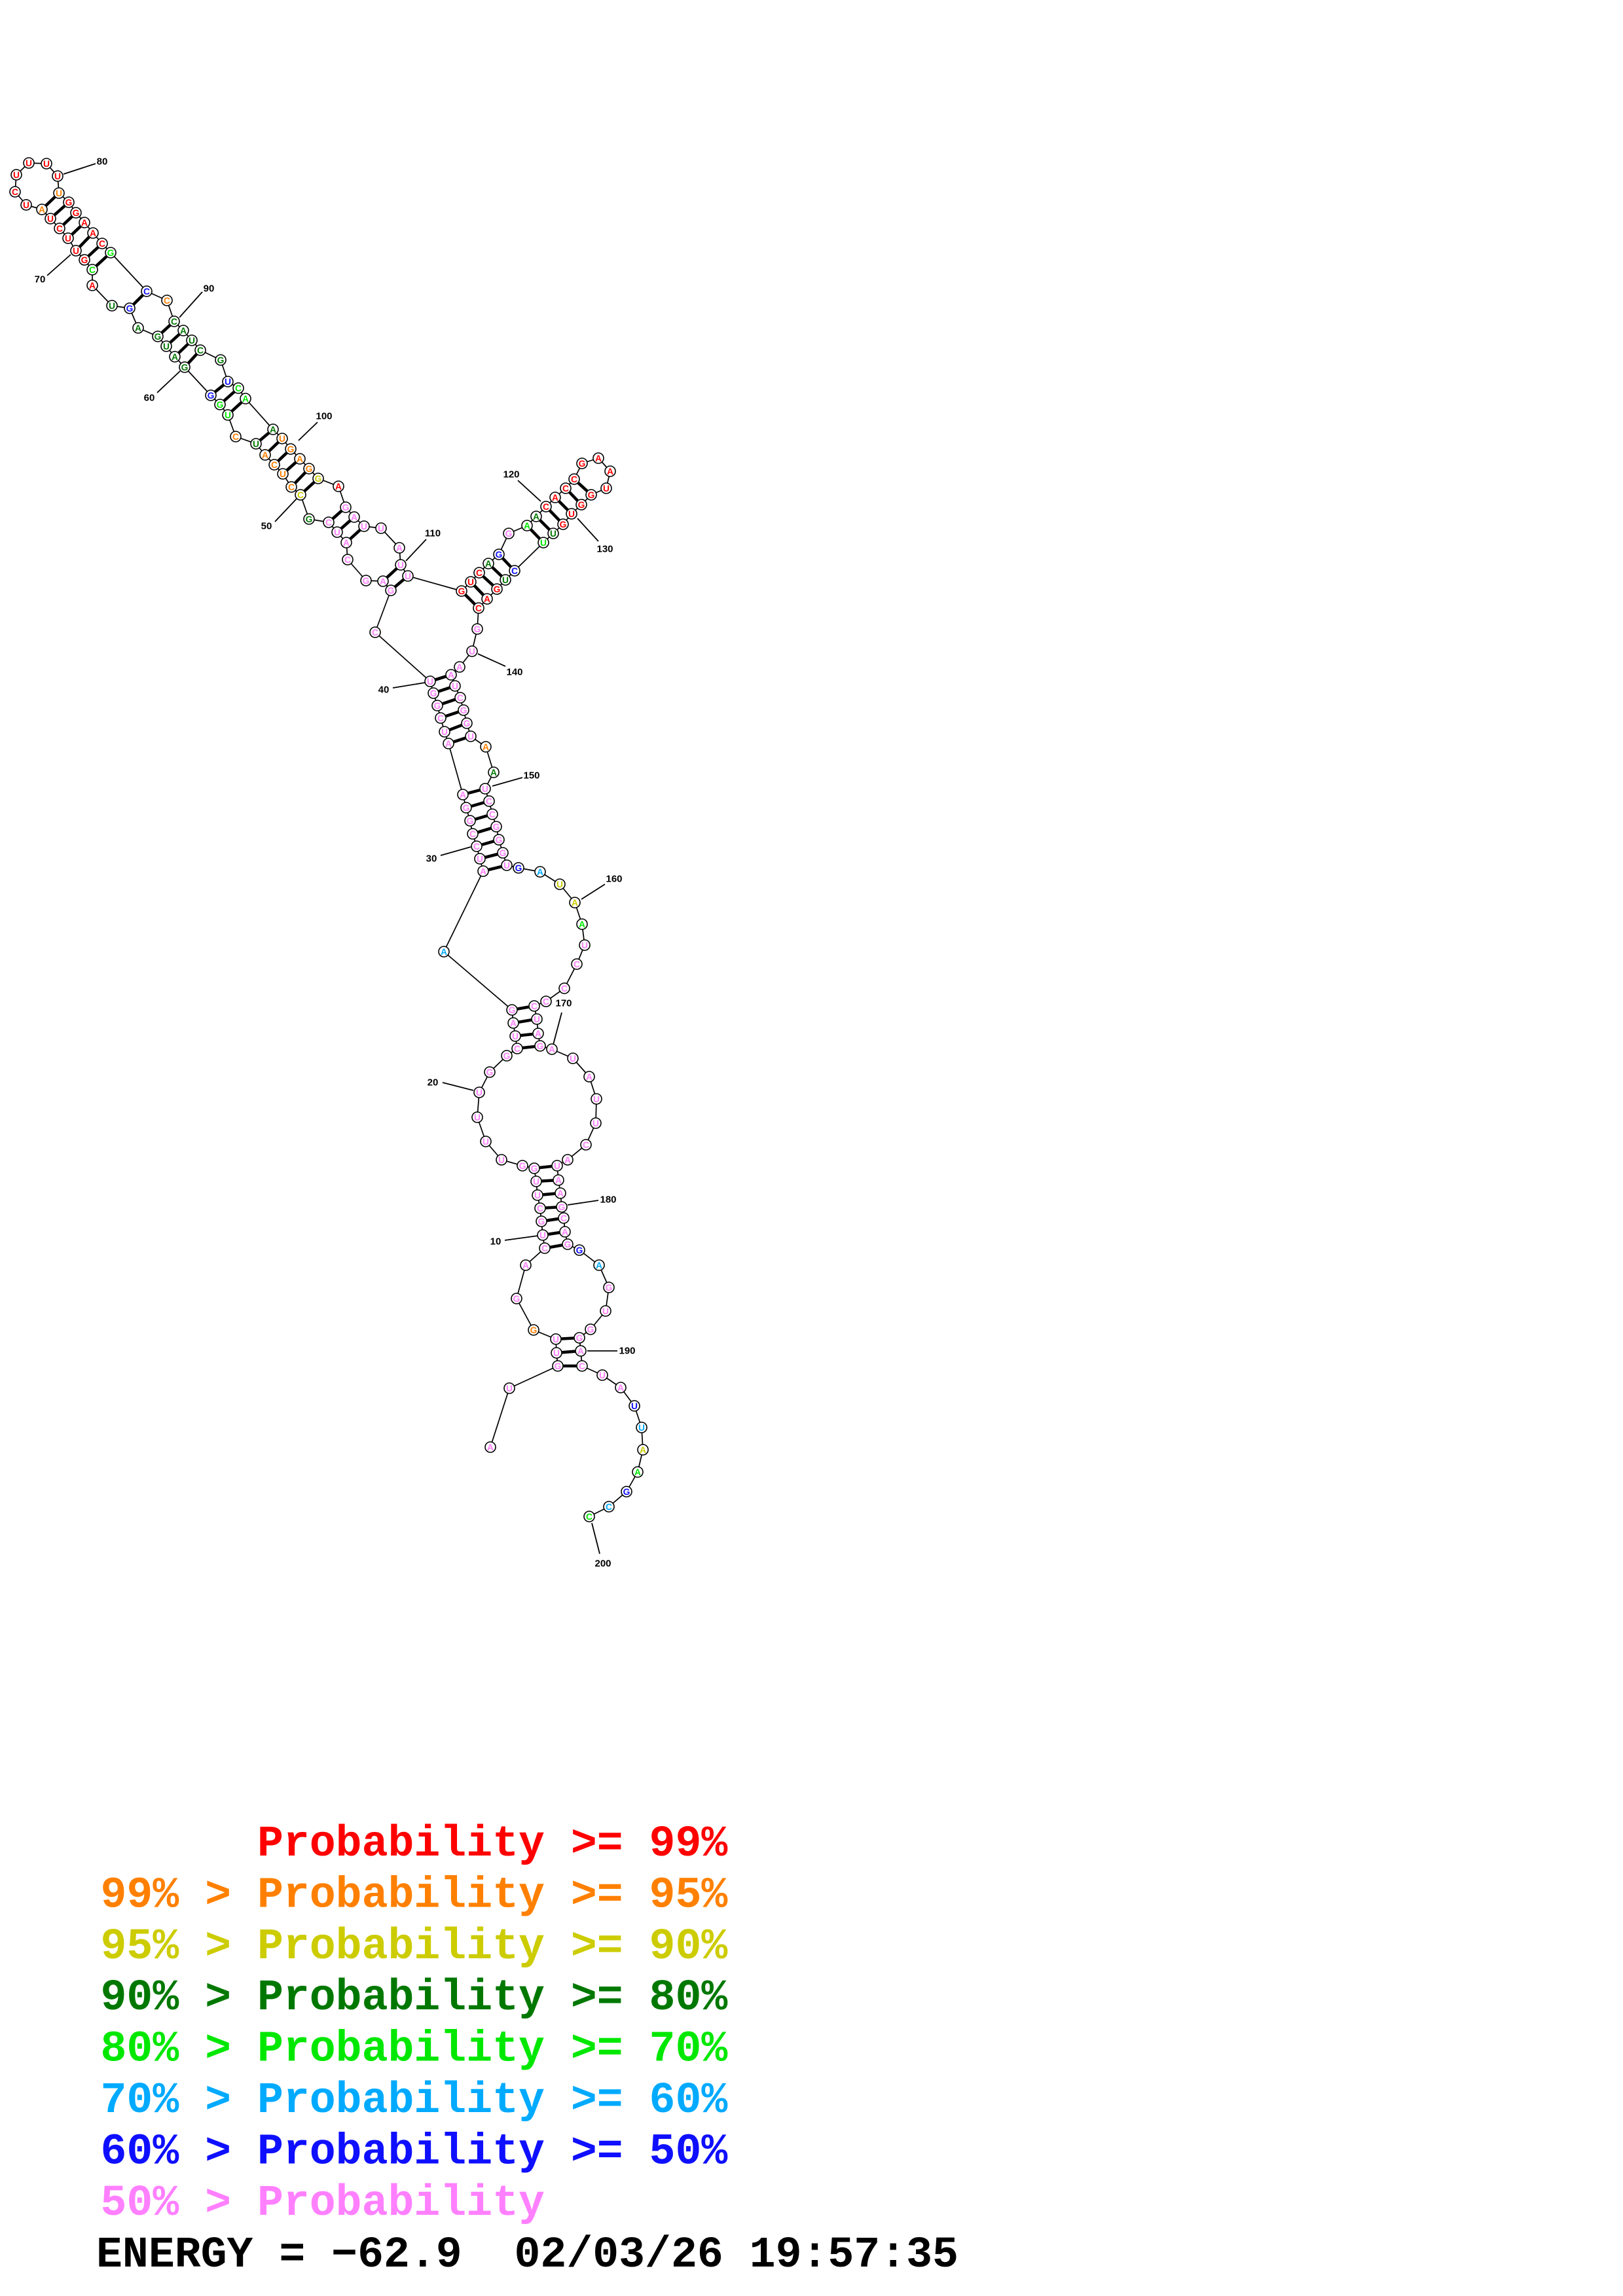 Image resolution: width=1623 pixels, height=2296 pixels. What do you see at coordinates (614, 879) in the screenshot?
I see `svg-text: 160` at bounding box center [614, 879].